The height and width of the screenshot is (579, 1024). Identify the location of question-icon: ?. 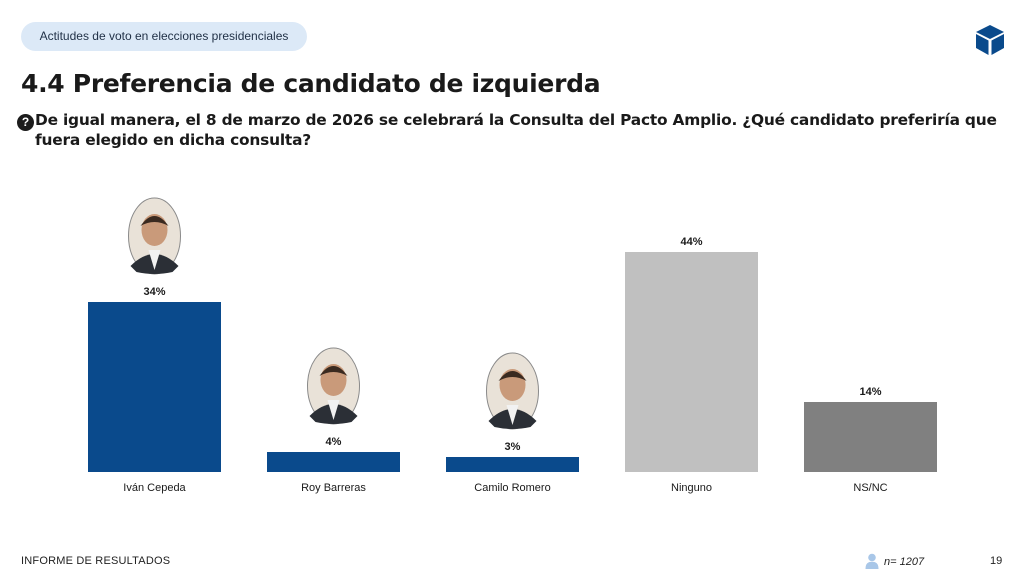
(25, 122).